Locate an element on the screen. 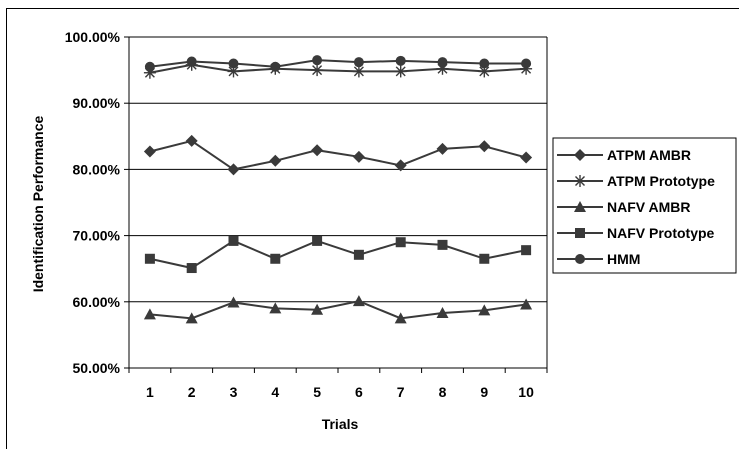  legend-label-hmm: HMM is located at coordinates (623, 259).